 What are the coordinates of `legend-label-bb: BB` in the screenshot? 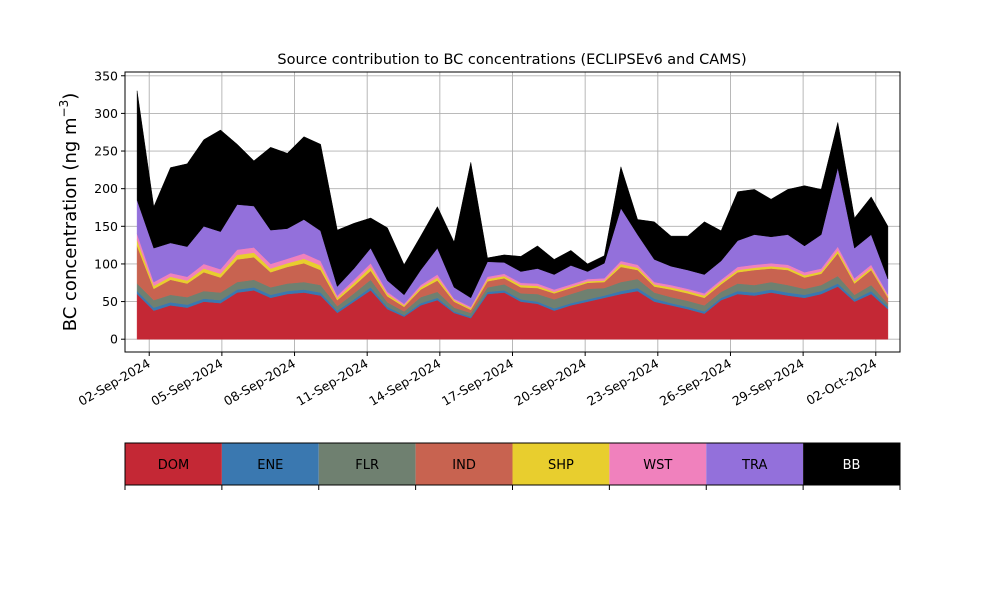 It's located at (852, 465).